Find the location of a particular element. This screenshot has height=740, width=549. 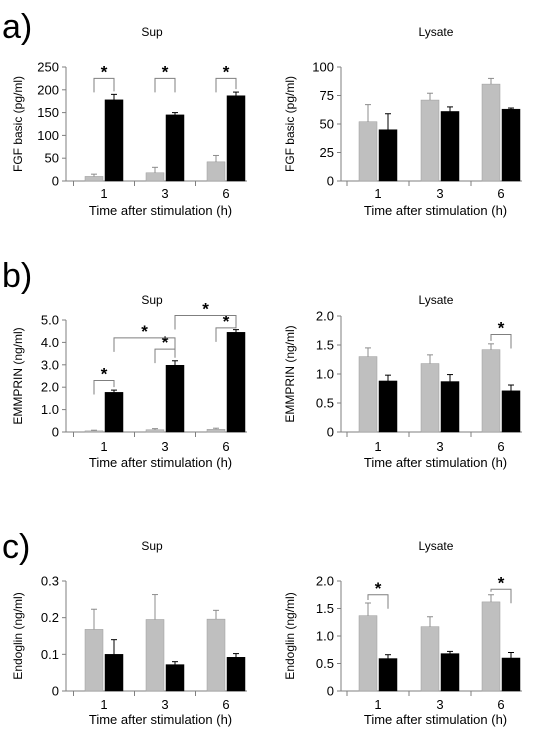

y-tick-label: 150 is located at coordinates (48, 112).